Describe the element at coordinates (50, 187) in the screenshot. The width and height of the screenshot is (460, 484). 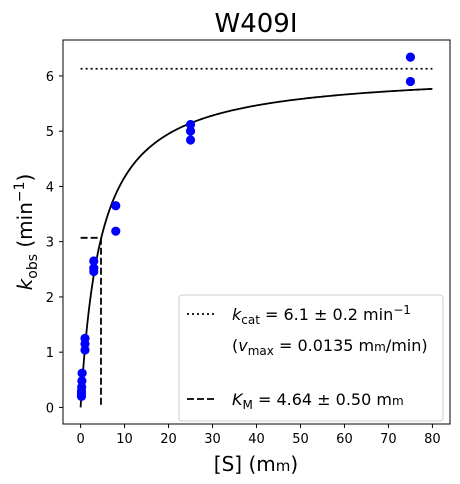
I see `y-tick-label: 4` at that location.